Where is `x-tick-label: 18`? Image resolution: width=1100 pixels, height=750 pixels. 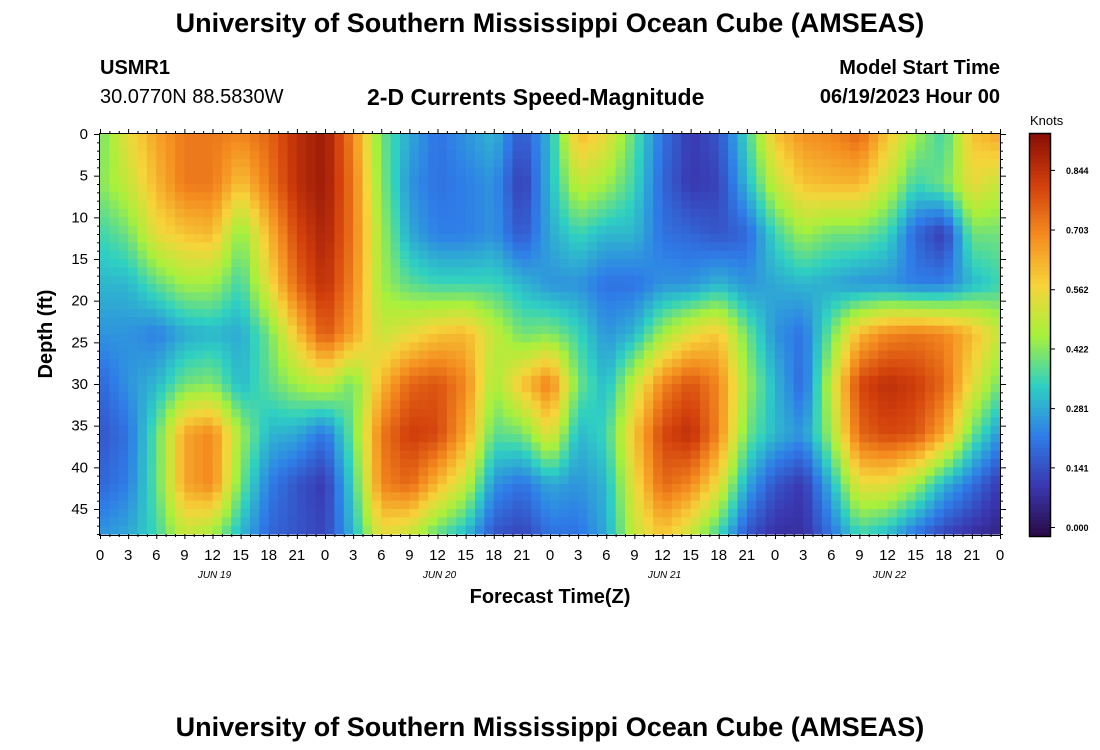 x-tick-label: 18 is located at coordinates (268, 555).